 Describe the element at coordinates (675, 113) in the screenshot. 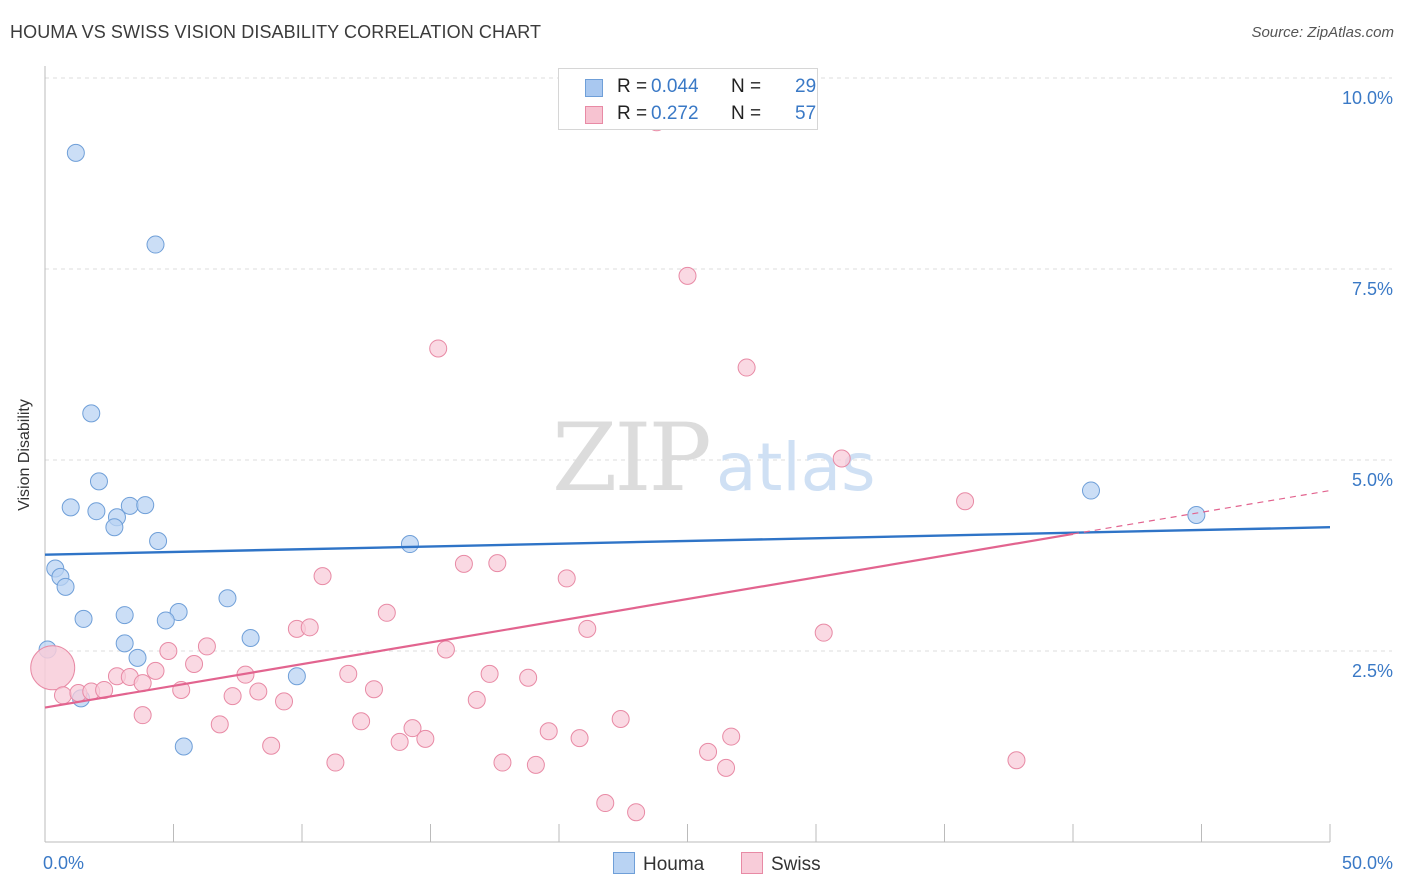

I see `stats-r-value: 0.272` at that location.